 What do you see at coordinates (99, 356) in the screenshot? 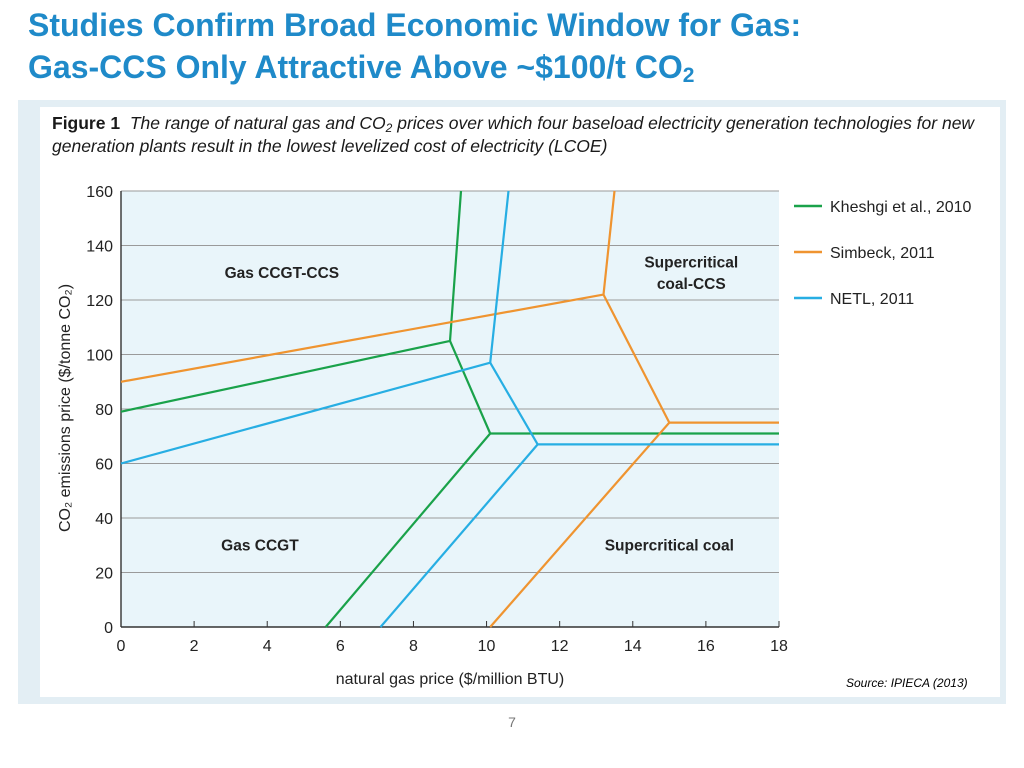
I see `y-tick-100: 100` at bounding box center [99, 356].